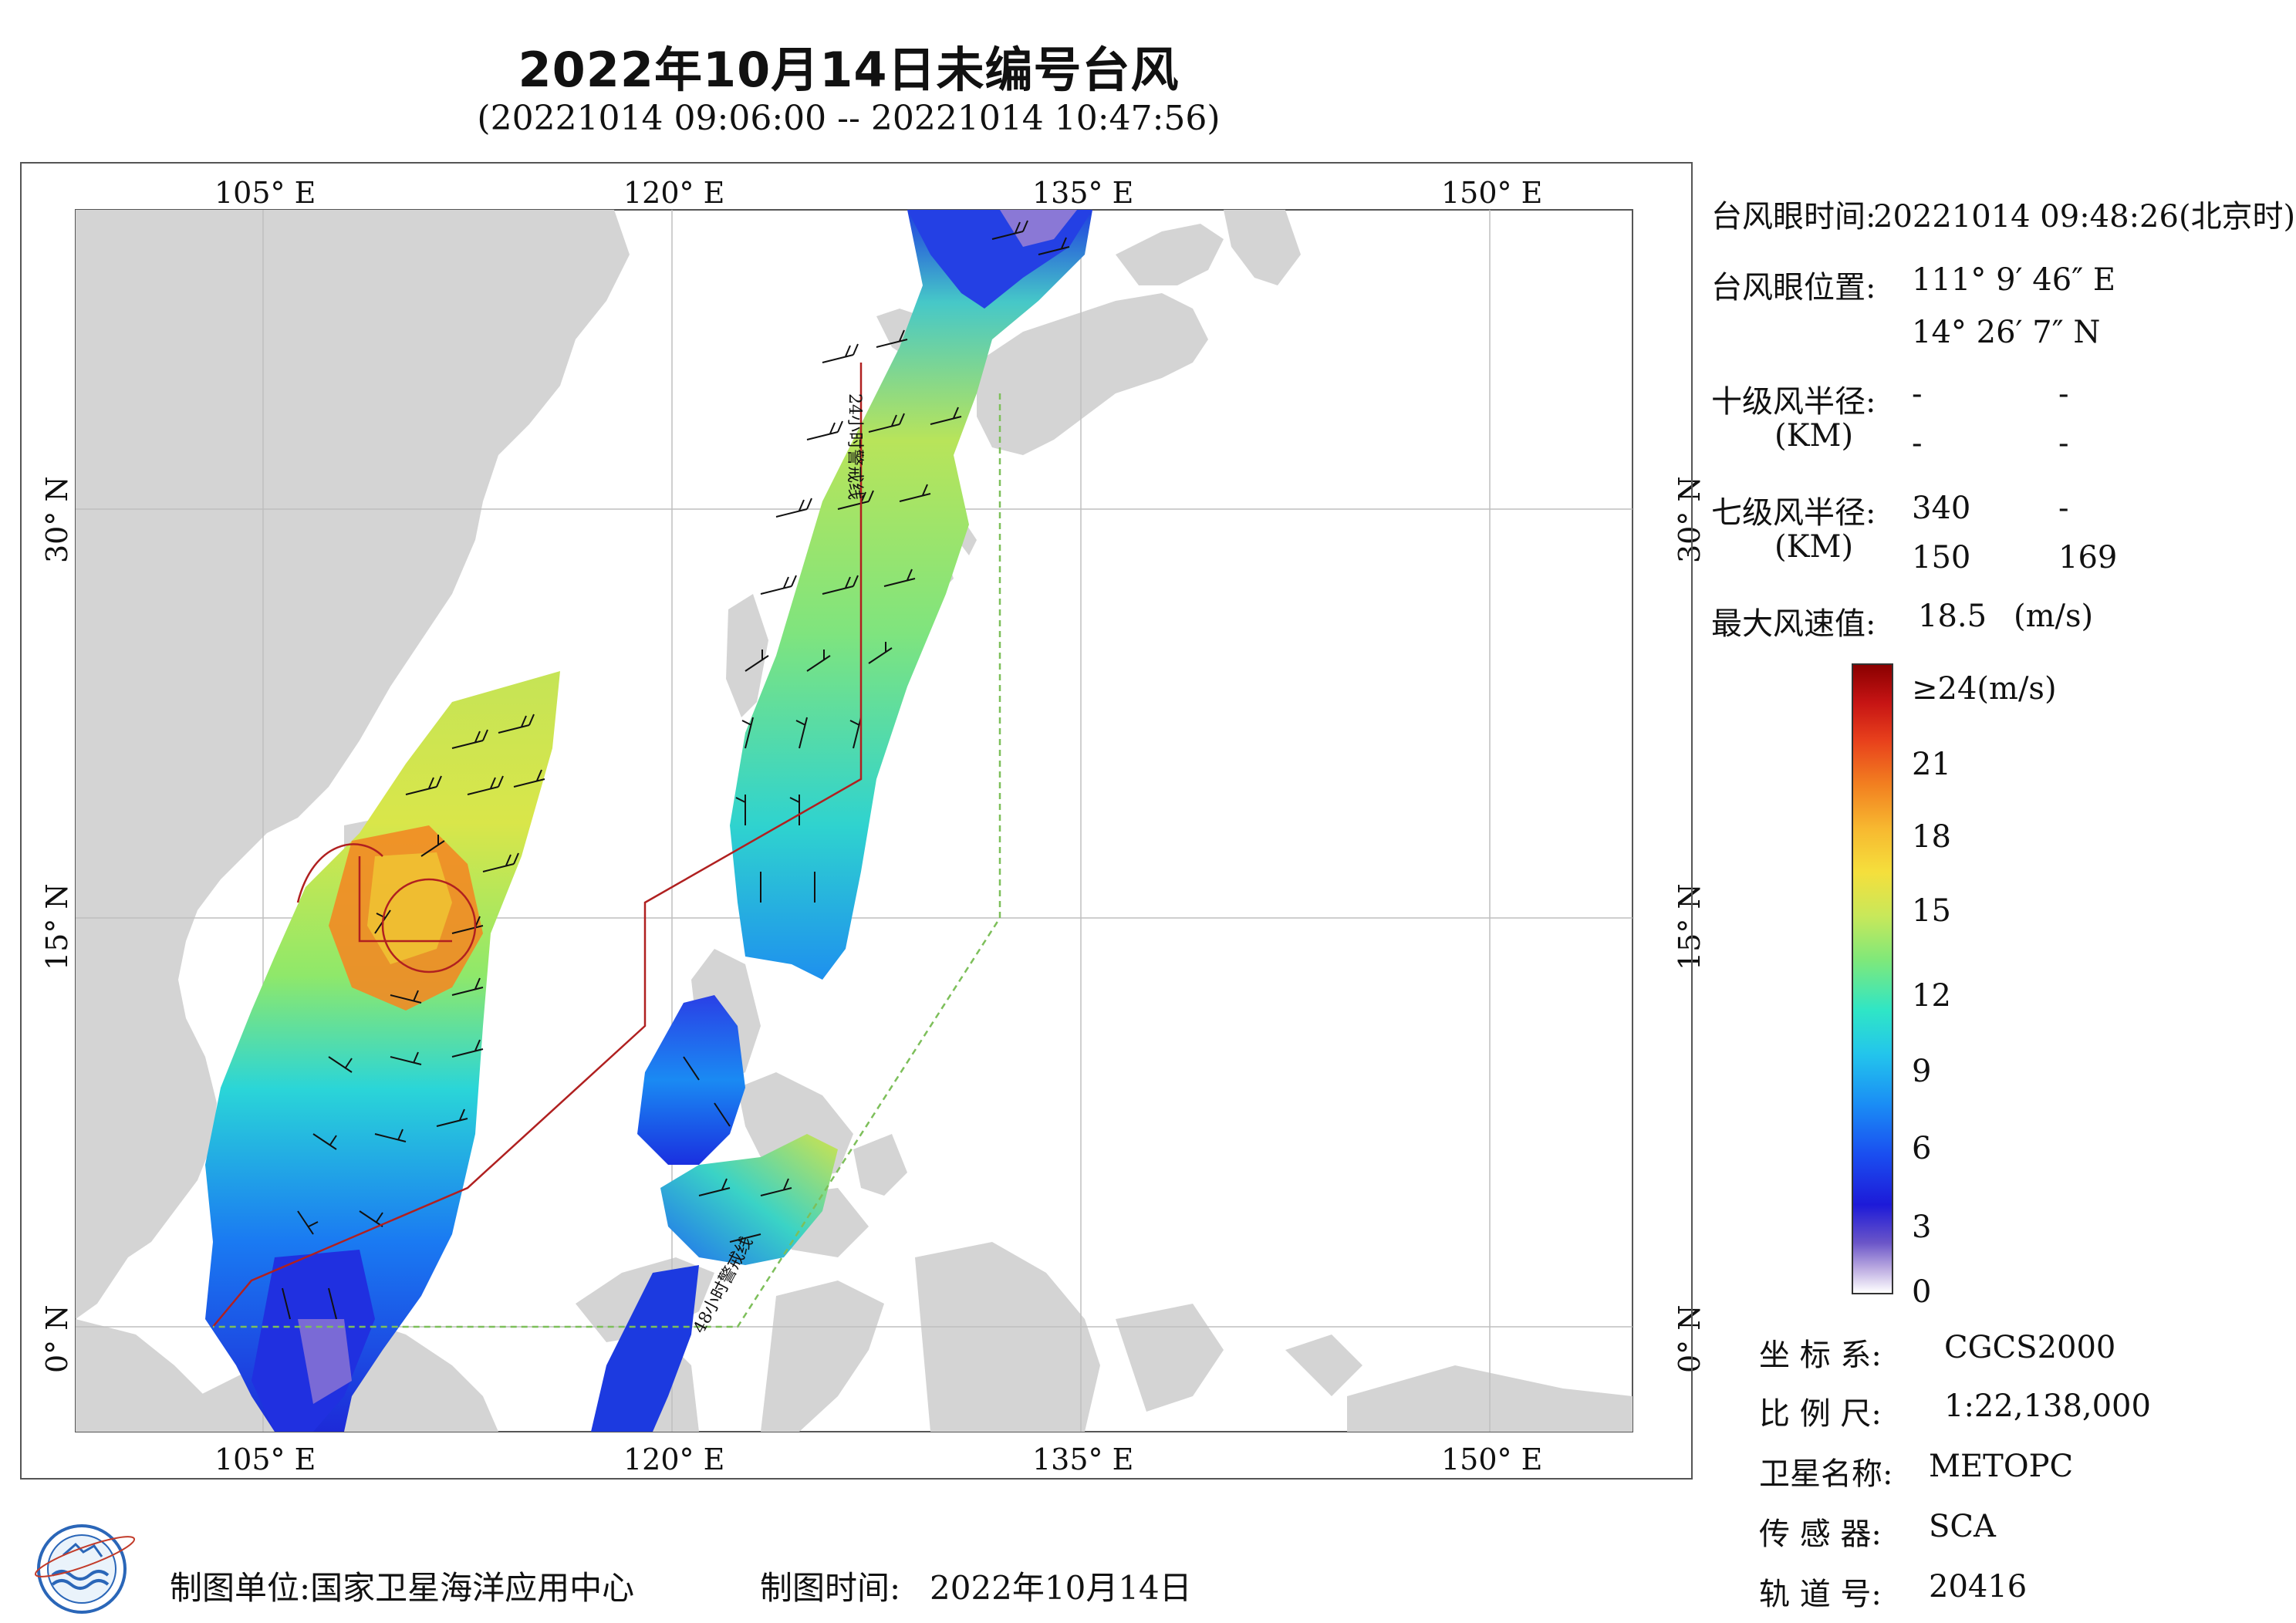 The height and width of the screenshot is (1623, 2296). I want to click on lon-label-top: 150° E, so click(1492, 193).